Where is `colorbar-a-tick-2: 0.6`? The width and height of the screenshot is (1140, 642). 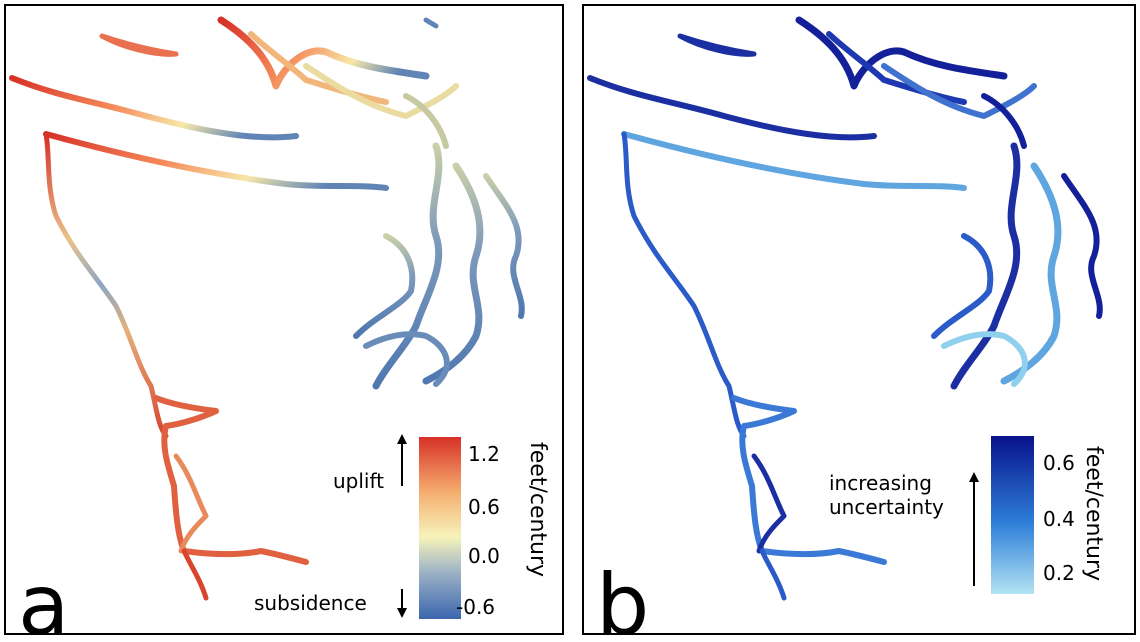
colorbar-a-tick-2: 0.6 is located at coordinates (484, 507).